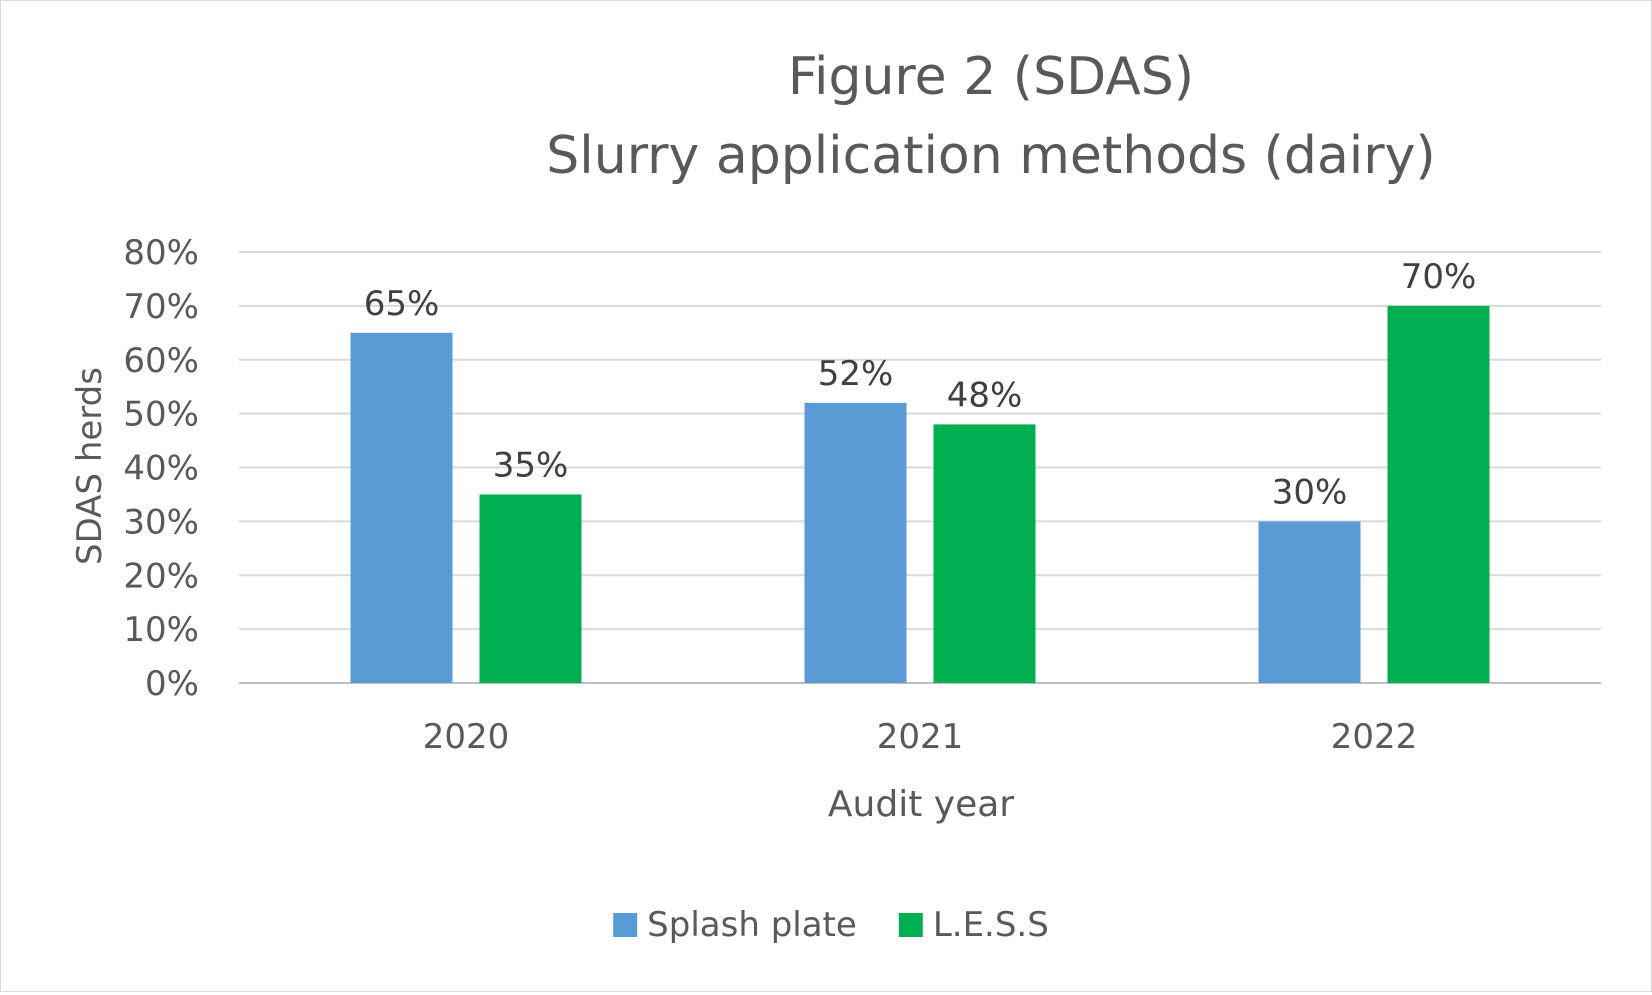 This screenshot has width=1652, height=995. I want to click on bar-splash-plate-2021, so click(855, 542).